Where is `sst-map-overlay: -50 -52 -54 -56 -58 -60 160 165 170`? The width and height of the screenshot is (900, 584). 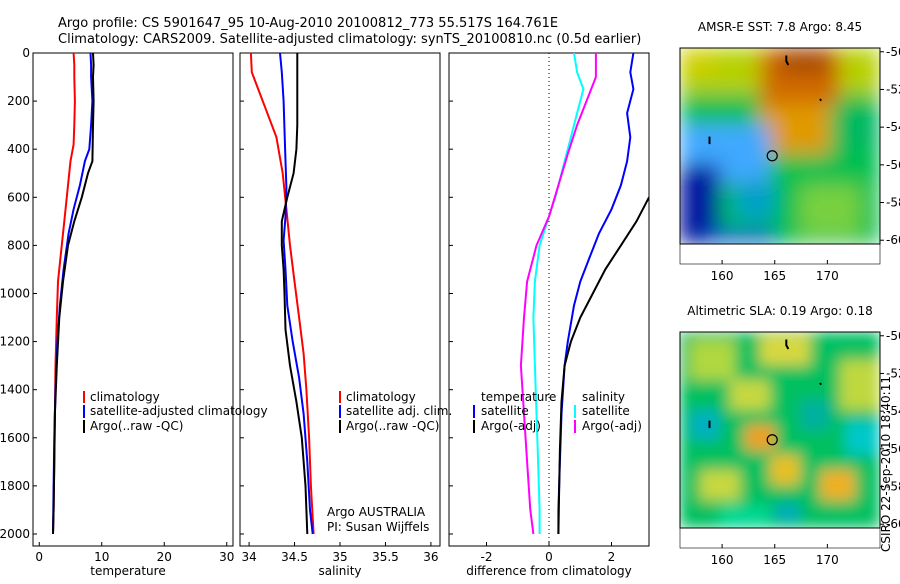 sst-map-overlay: -50 -52 -54 -56 -58 -60 160 165 170 is located at coordinates (789, 164).